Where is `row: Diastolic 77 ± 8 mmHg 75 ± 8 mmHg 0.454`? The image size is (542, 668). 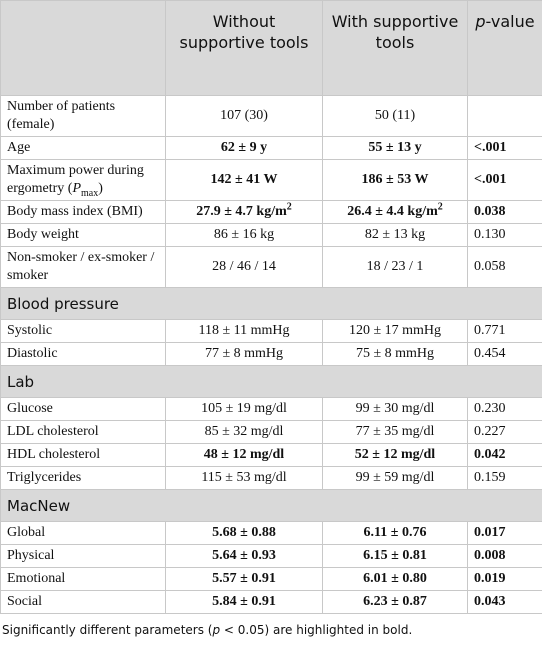
row: Diastolic 77 ± 8 mmHg 75 ± 8 mmHg 0.454 is located at coordinates (271, 354).